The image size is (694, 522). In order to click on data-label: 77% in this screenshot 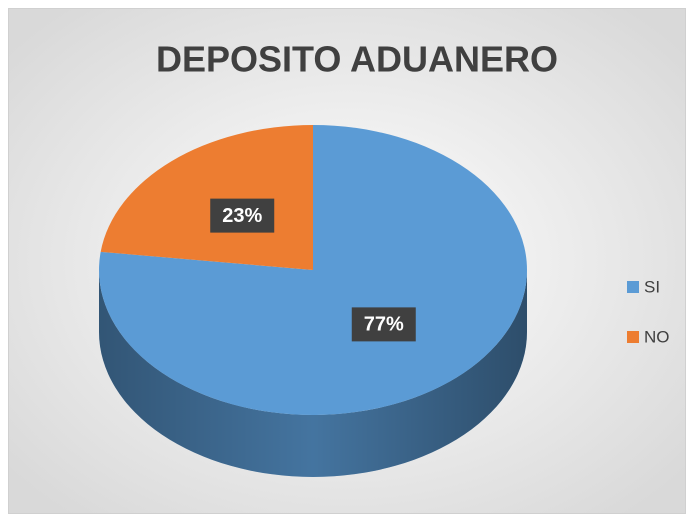, I will do `click(384, 325)`.